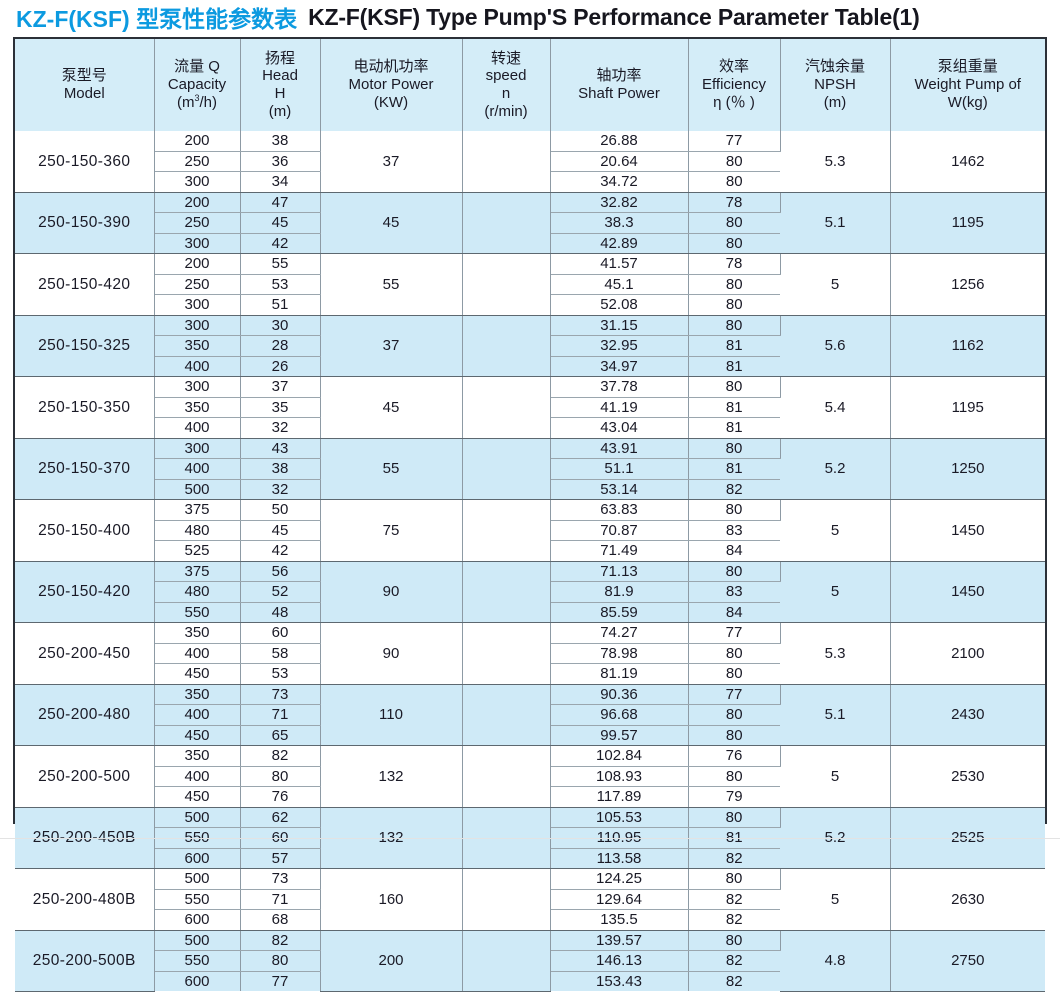 This screenshot has height=992, width=1060. What do you see at coordinates (391, 961) in the screenshot?
I see `cell-motor-power: 200` at bounding box center [391, 961].